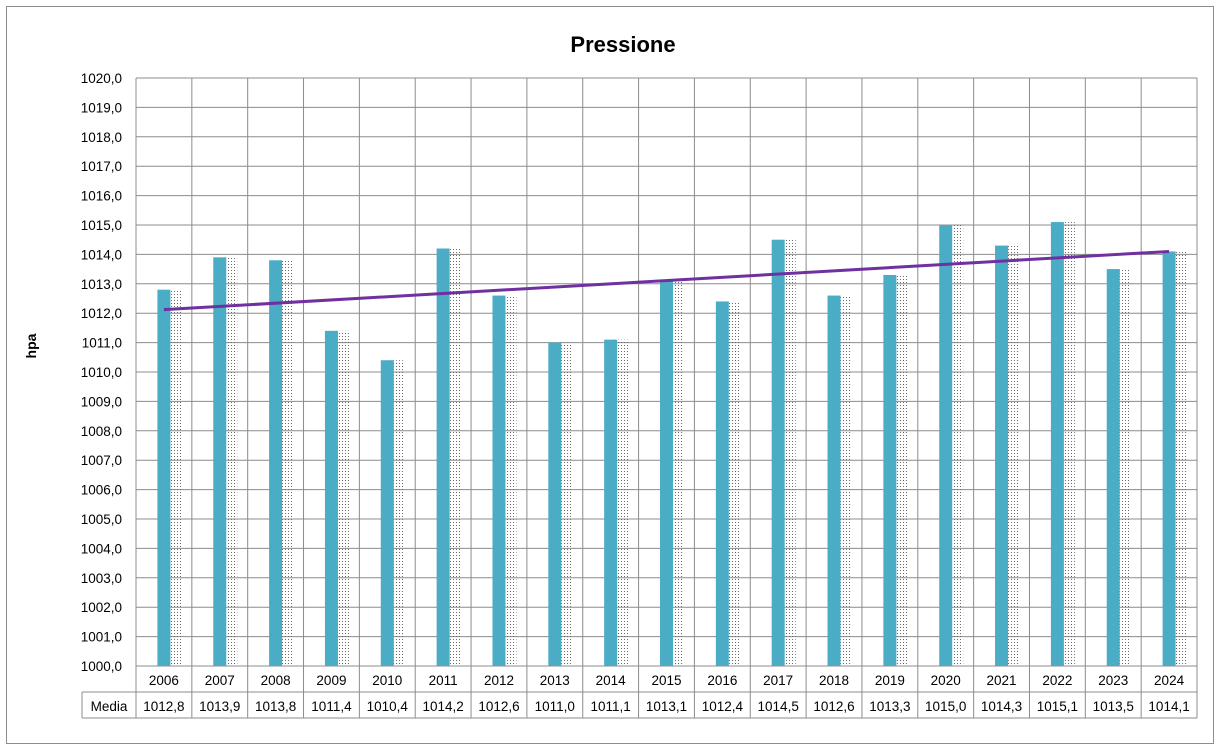 This screenshot has height=750, width=1221. What do you see at coordinates (499, 680) in the screenshot?
I see `x-tick-label: 2012` at bounding box center [499, 680].